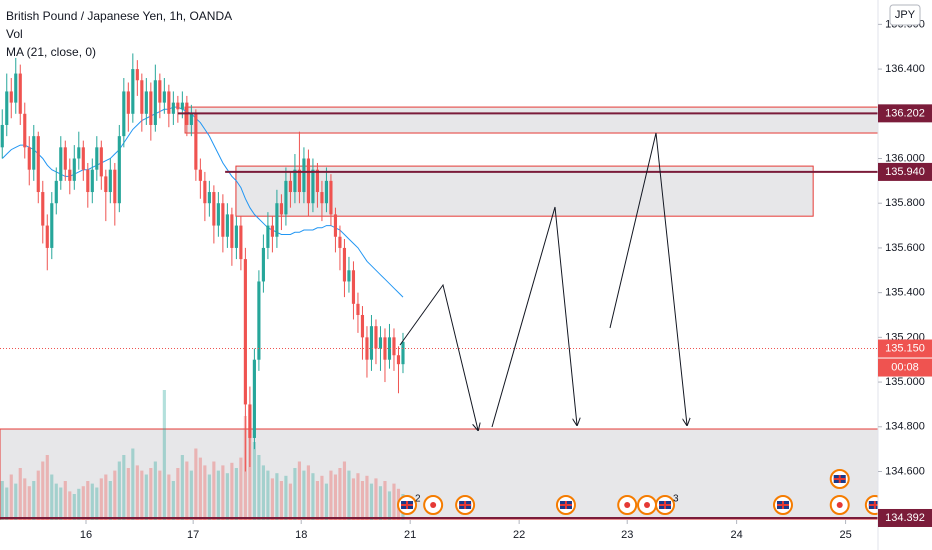 The image size is (932, 550). What do you see at coordinates (905, 293) in the screenshot?
I see `y-tick-label: 135.400` at bounding box center [905, 293].